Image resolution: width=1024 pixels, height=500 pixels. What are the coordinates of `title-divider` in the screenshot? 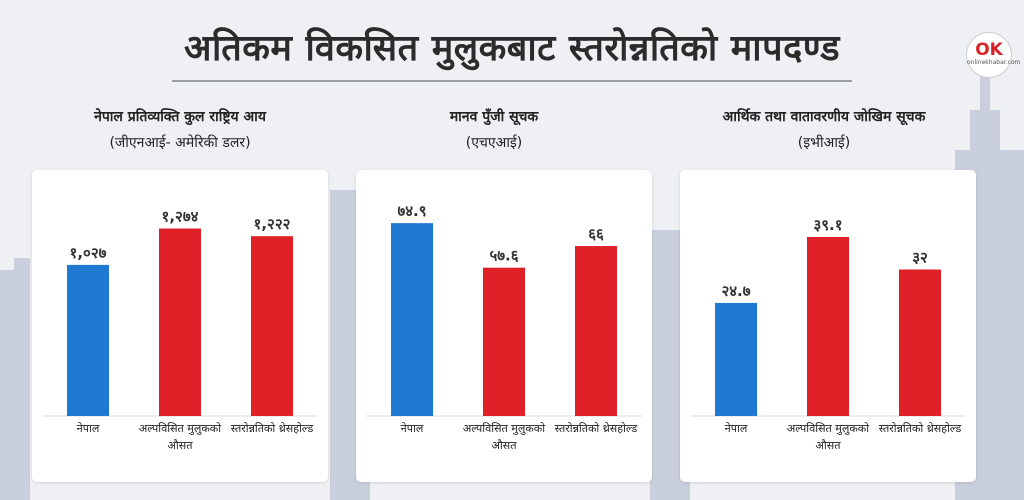 It's located at (512, 81).